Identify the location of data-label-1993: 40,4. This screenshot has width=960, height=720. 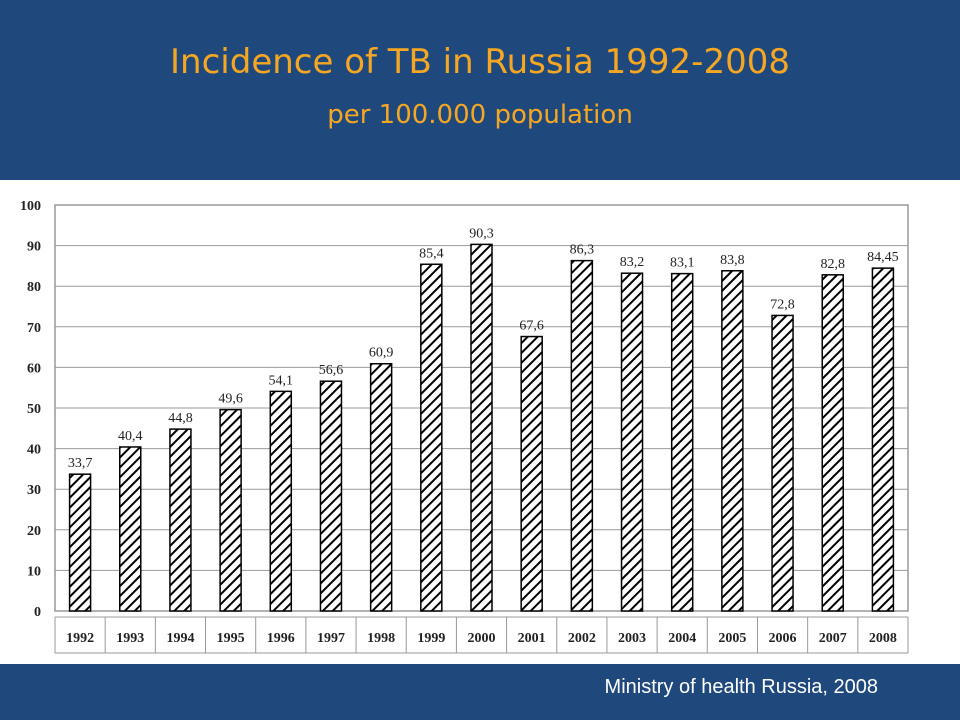
(130, 436).